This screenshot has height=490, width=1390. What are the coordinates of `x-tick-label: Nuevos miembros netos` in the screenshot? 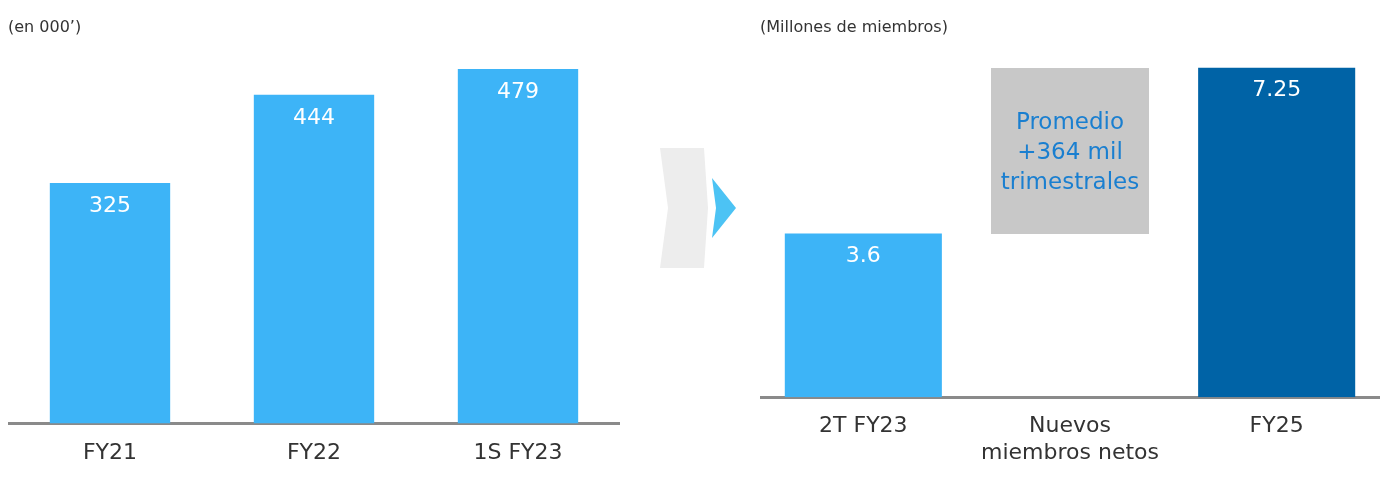 It's located at (1070, 438).